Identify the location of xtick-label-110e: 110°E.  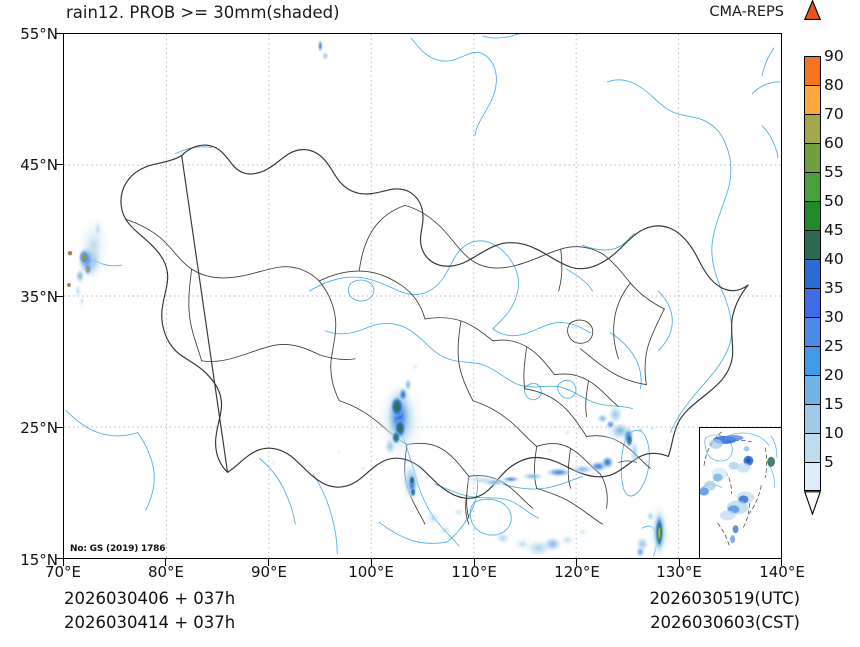
(474, 572).